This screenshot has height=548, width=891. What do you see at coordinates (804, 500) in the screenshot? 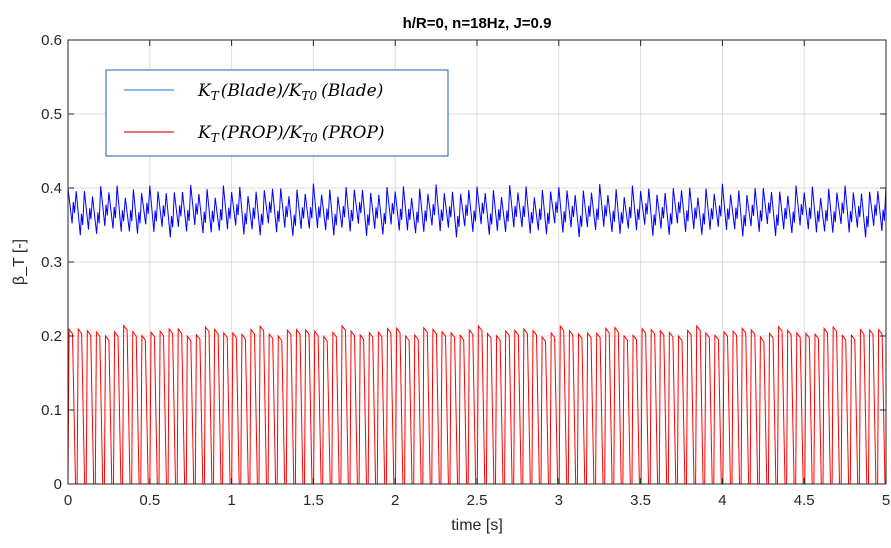
I see `x-tick-label: 4.5` at bounding box center [804, 500].